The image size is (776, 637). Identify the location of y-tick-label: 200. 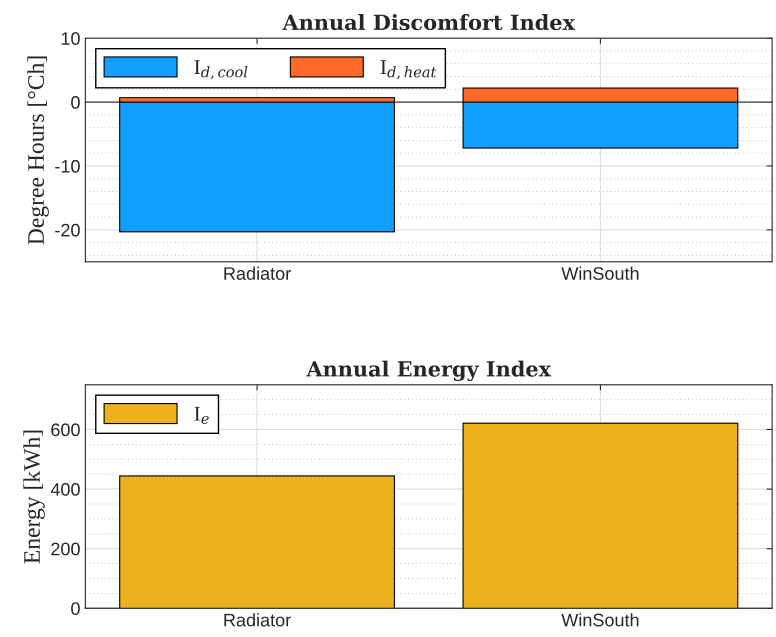
(65, 549).